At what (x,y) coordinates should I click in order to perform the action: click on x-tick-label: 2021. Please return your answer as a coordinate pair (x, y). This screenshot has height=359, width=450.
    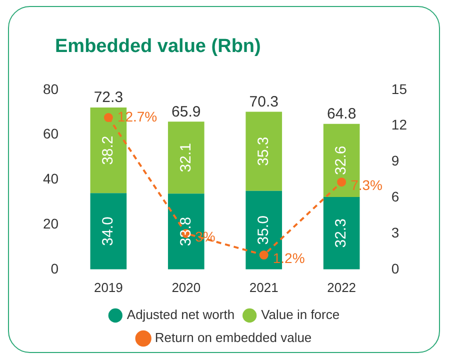
    Looking at the image, I should click on (263, 287).